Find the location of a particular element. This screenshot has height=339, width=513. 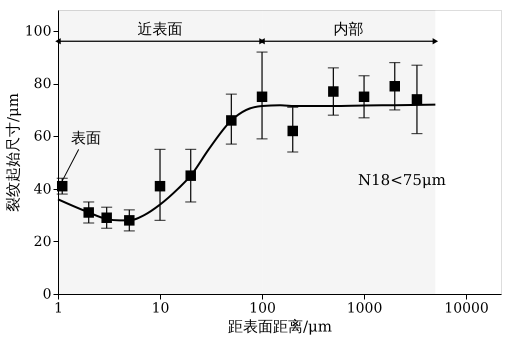

annotation: 表面 is located at coordinates (86, 138).